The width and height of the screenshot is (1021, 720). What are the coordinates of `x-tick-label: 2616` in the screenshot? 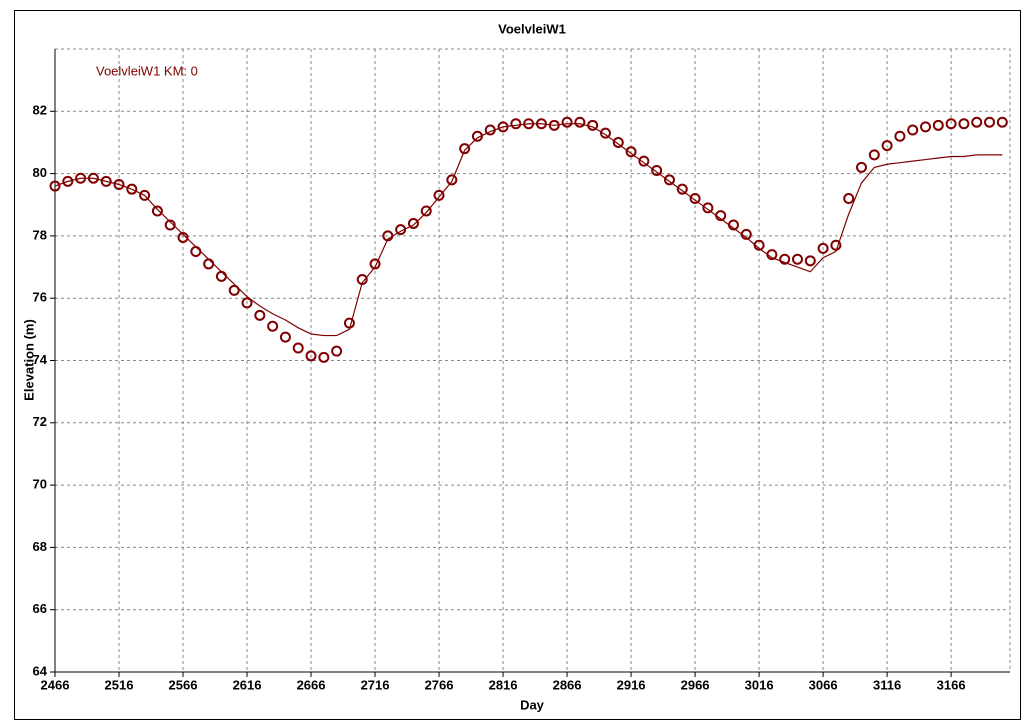 It's located at (247, 684).